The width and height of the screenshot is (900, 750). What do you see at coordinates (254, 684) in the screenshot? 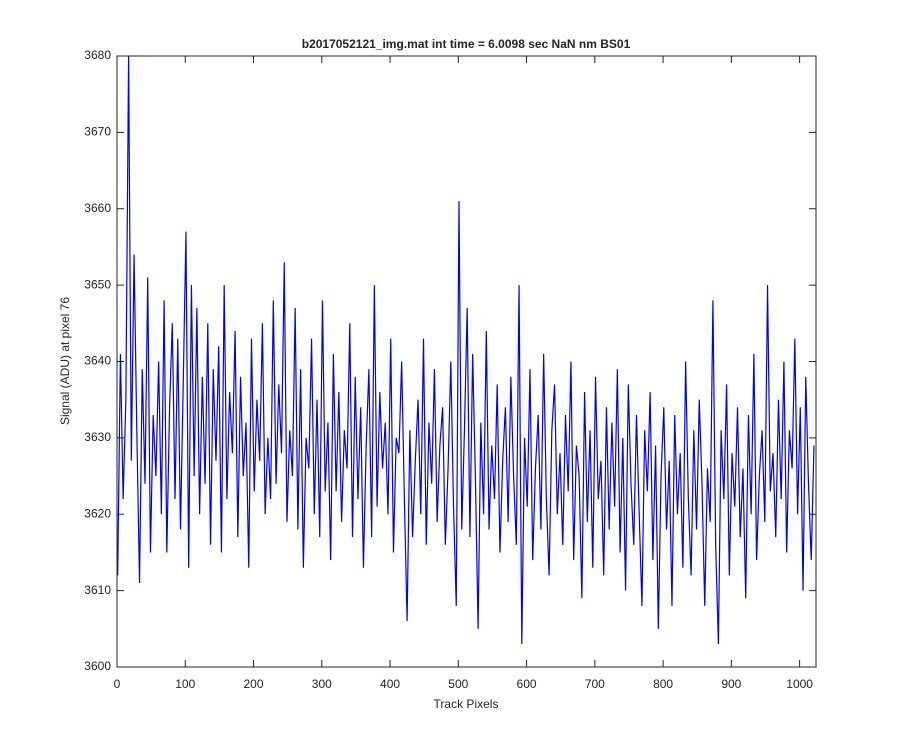
I see `x-tick-label: 200` at bounding box center [254, 684].